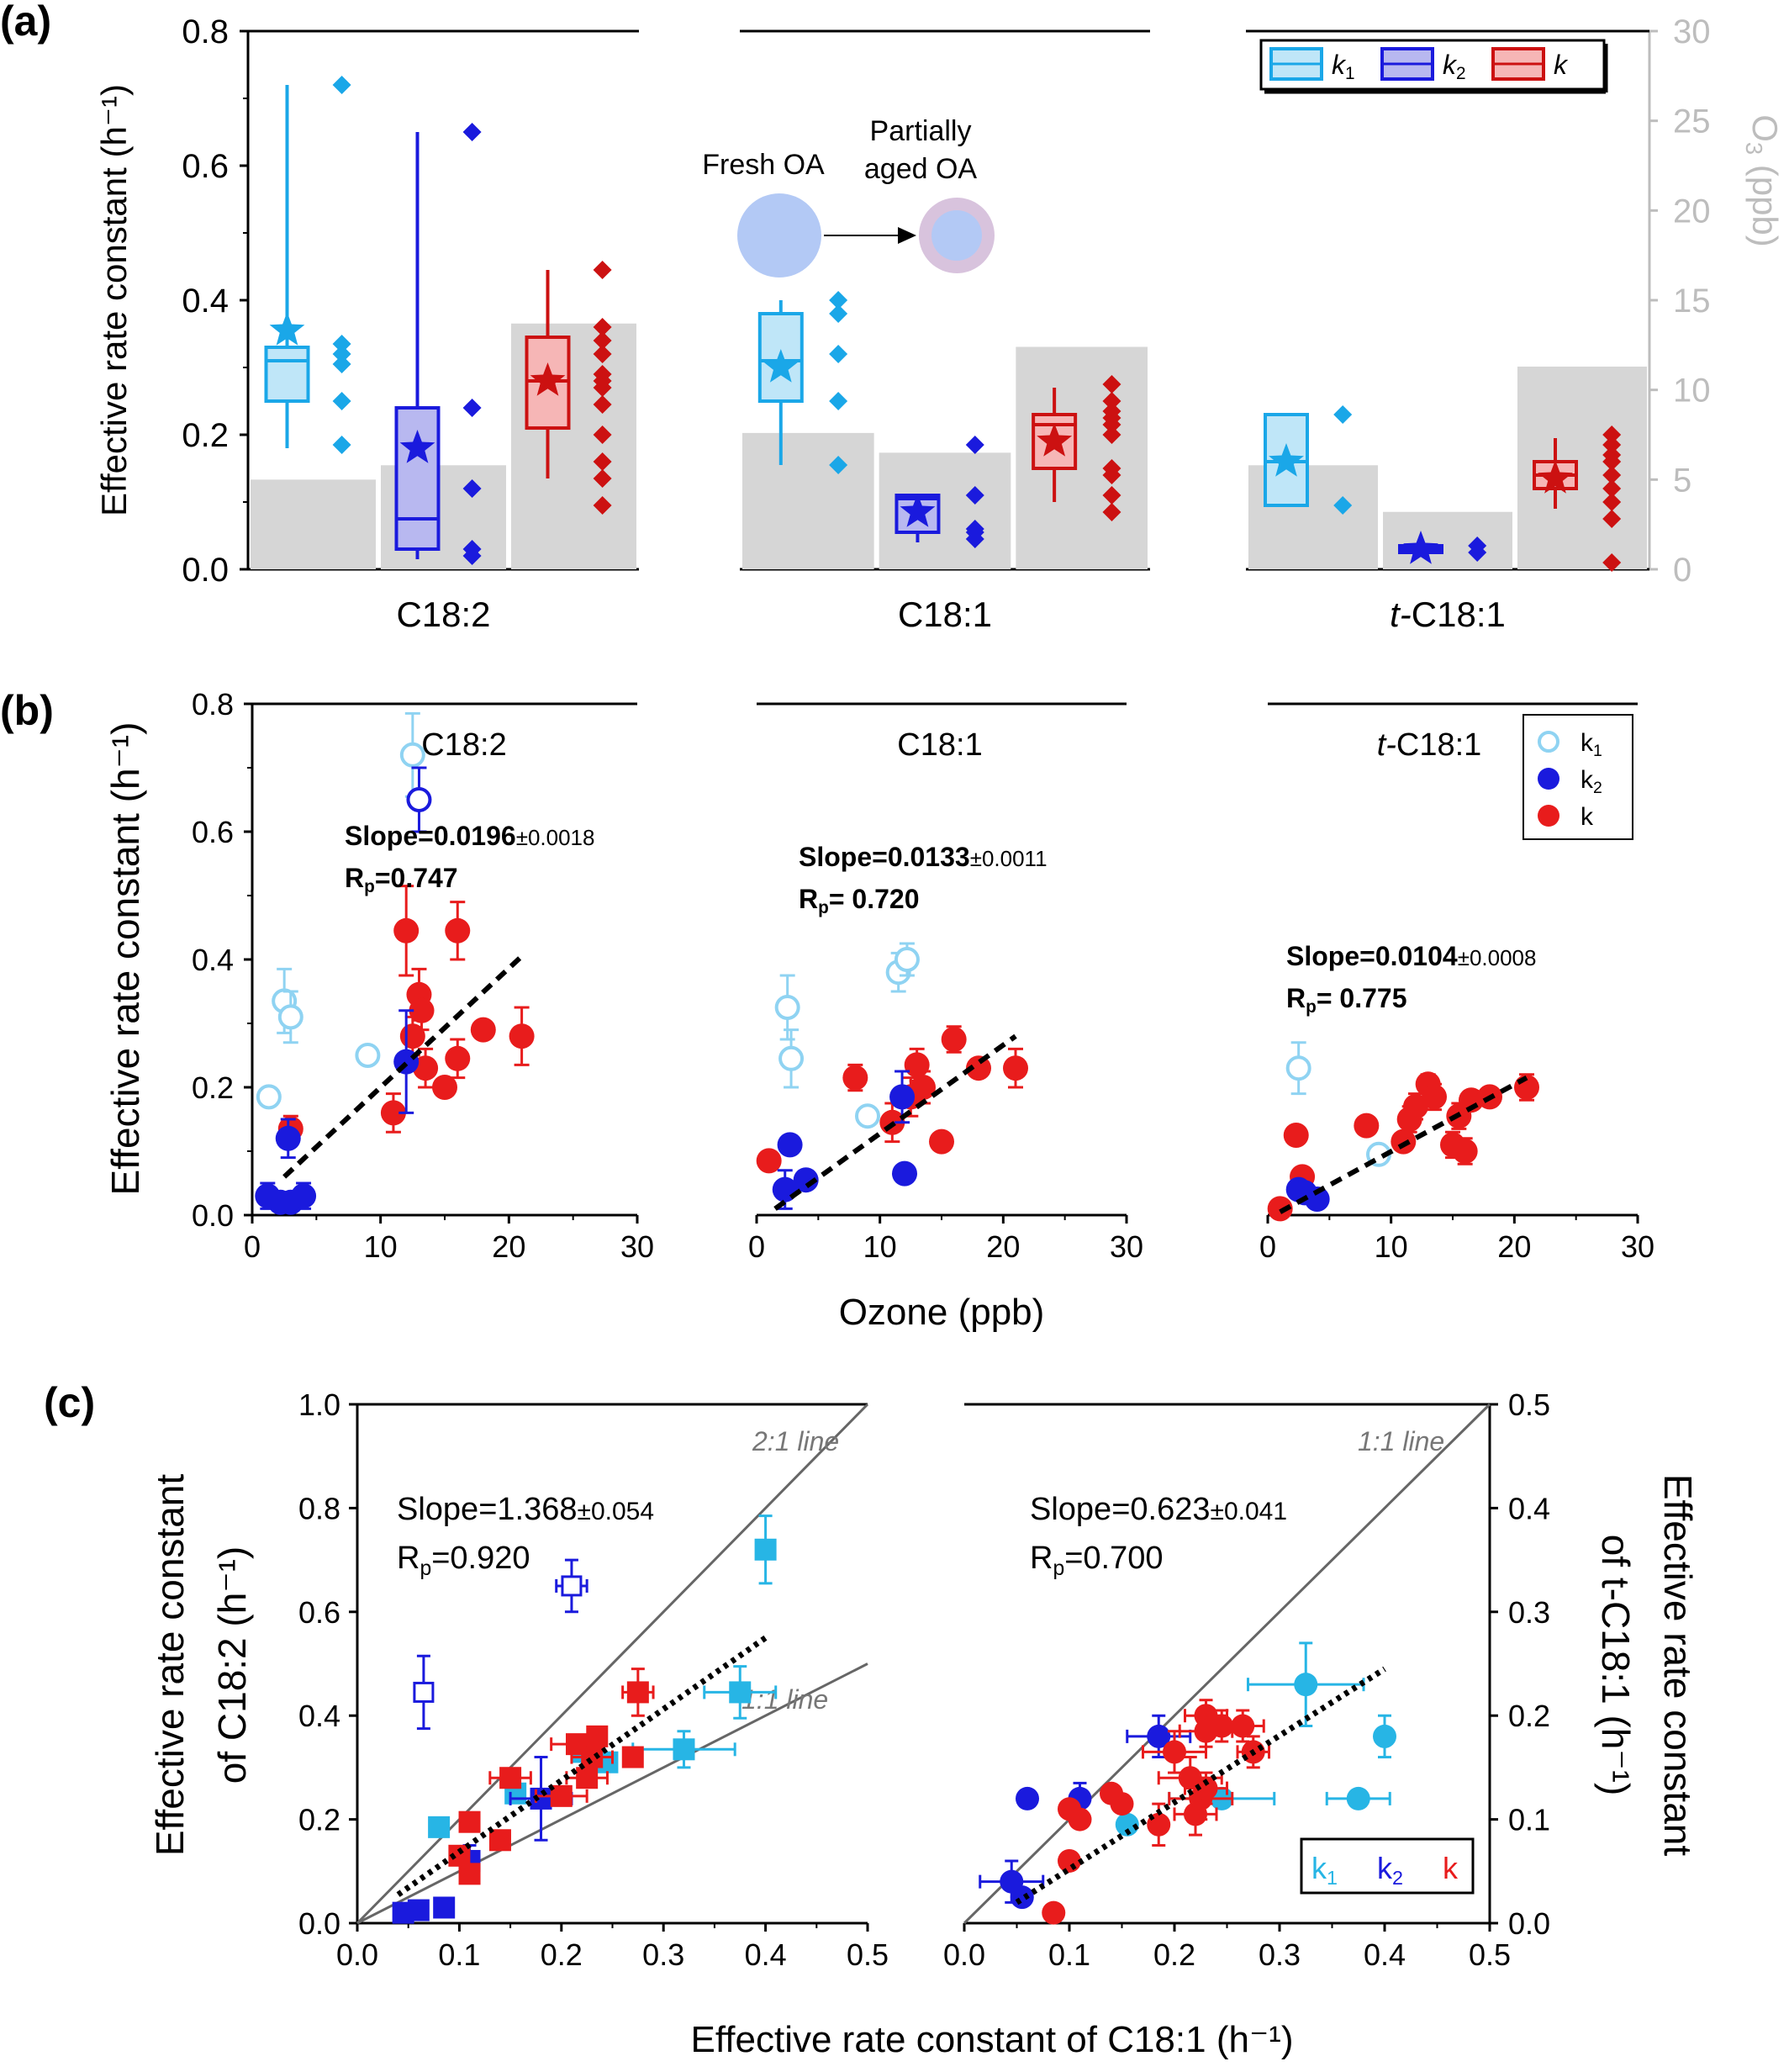 This screenshot has height=2072, width=1789. I want to click on subpanel-C18:2: 0 10 20 30 C18:2 Slope=0.0196±0.0018 Rp=0.747, so click(449, 983).